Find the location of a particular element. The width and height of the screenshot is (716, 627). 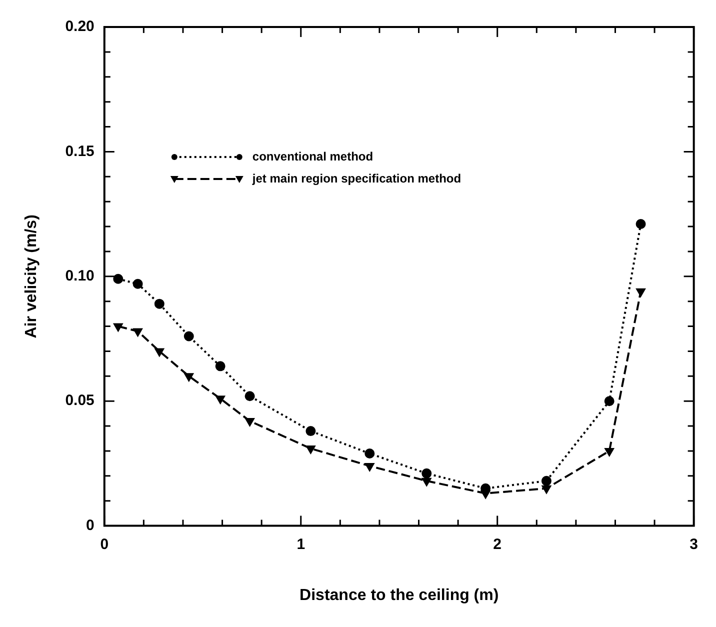

x-tick-label: 1 is located at coordinates (301, 544).